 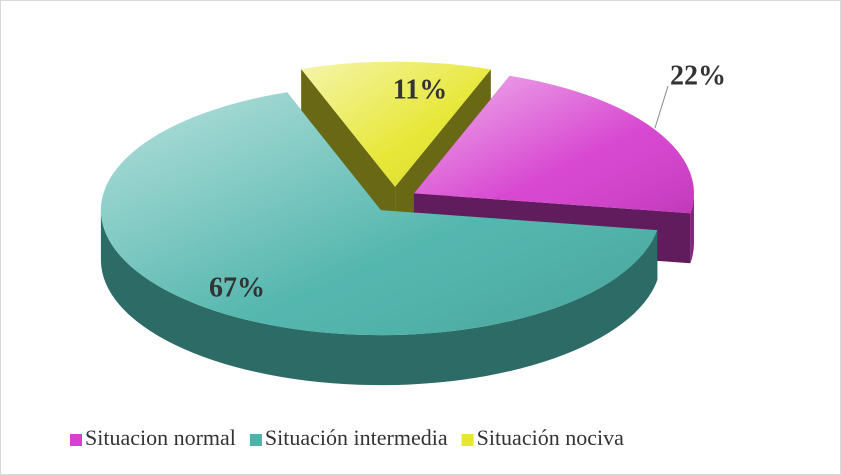 What do you see at coordinates (160, 437) in the screenshot?
I see `legend-label: Situacion normal` at bounding box center [160, 437].